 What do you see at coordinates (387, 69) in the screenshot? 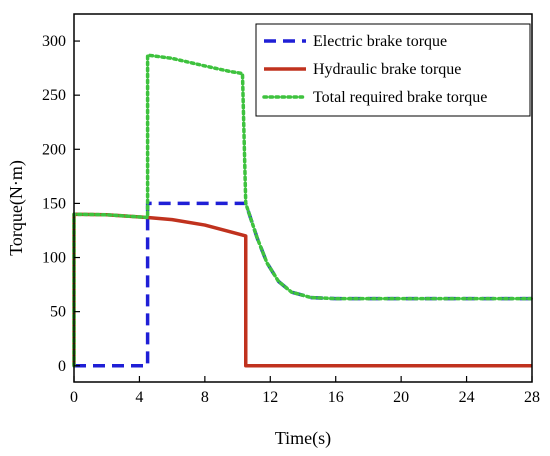
I see `legend-label-2: Hydraulic brake torque` at bounding box center [387, 69].